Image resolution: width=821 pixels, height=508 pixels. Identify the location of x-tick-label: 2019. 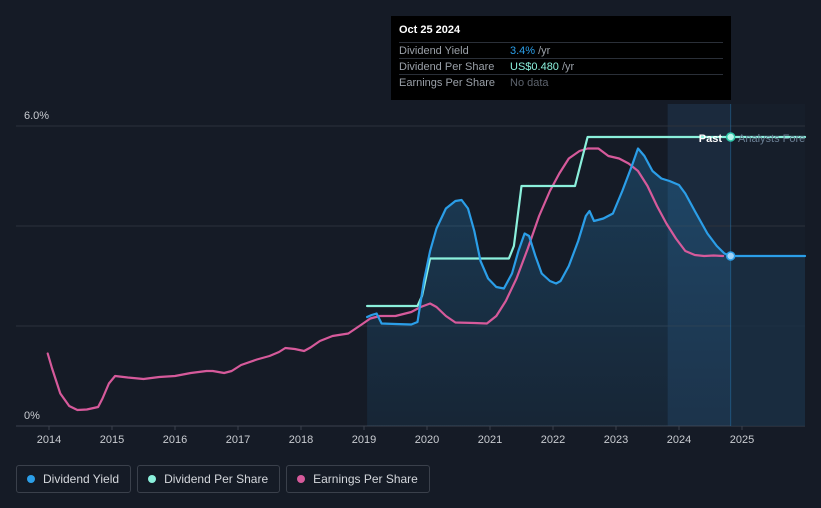
(364, 440).